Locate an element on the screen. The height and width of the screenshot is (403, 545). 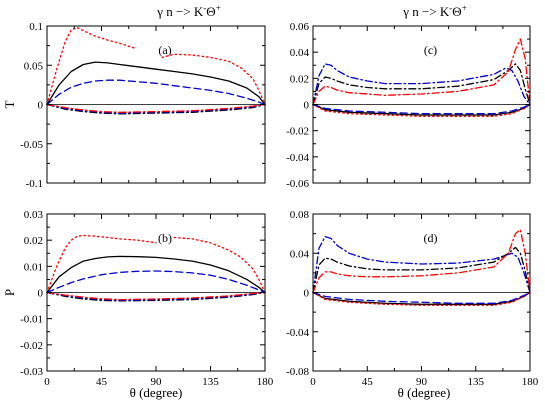
ytick-label: -0.1 is located at coordinates (34, 184).